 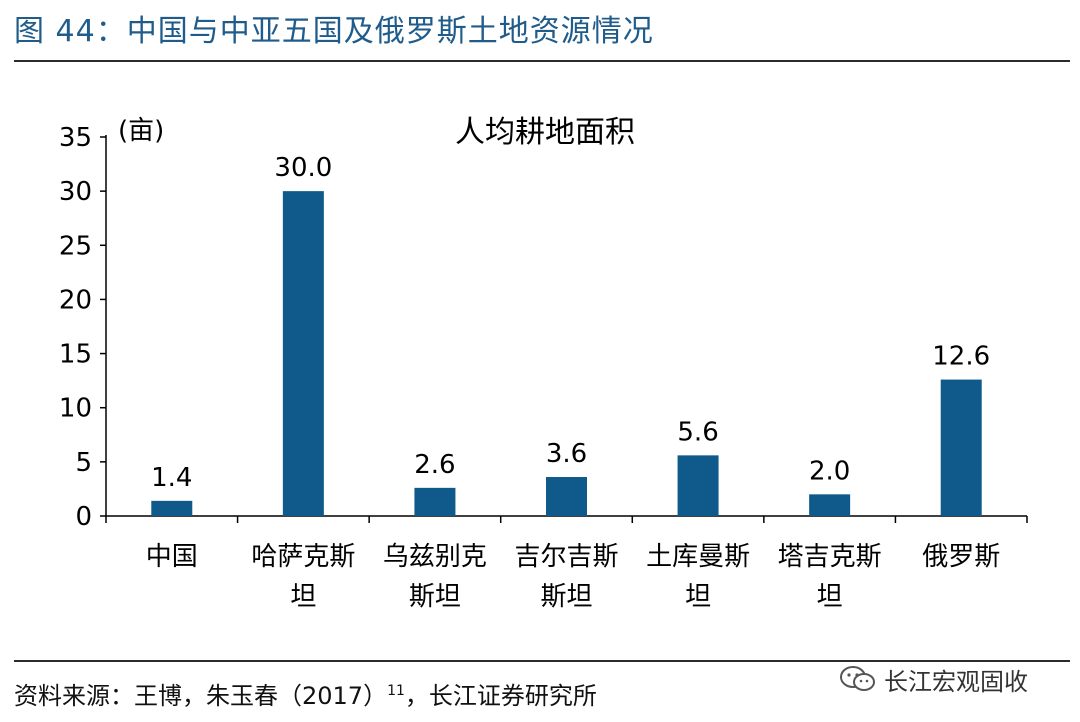 What do you see at coordinates (961, 357) in the screenshot?
I see `bar-value-label: 12.6` at bounding box center [961, 357].